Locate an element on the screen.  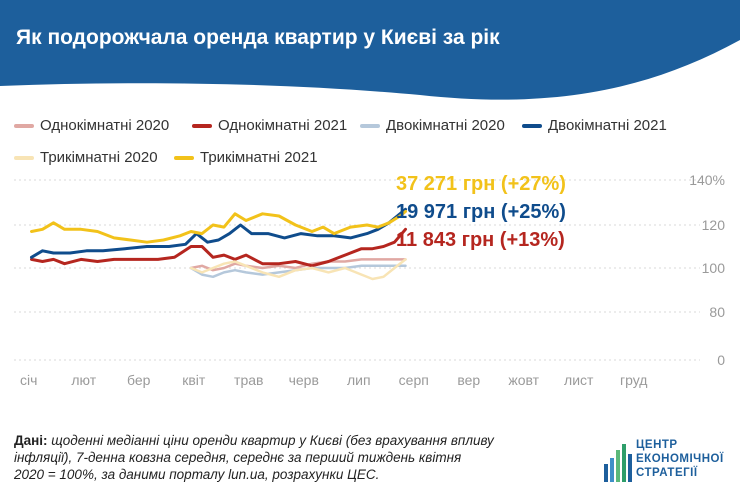
logo-text: ЦЕНТР ЕКОНОМІЧНОЇ СТРАТЕГІЇ is located at coordinates (680, 459).